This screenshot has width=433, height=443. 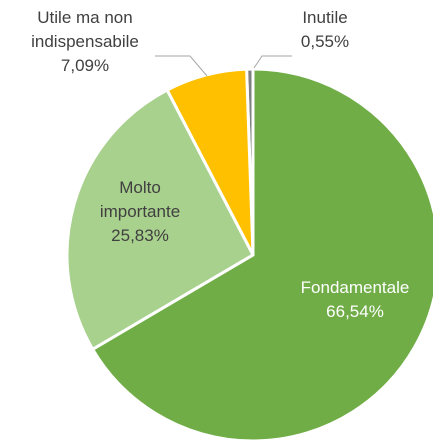 I want to click on value-label: 66,54%, so click(x=355, y=311).